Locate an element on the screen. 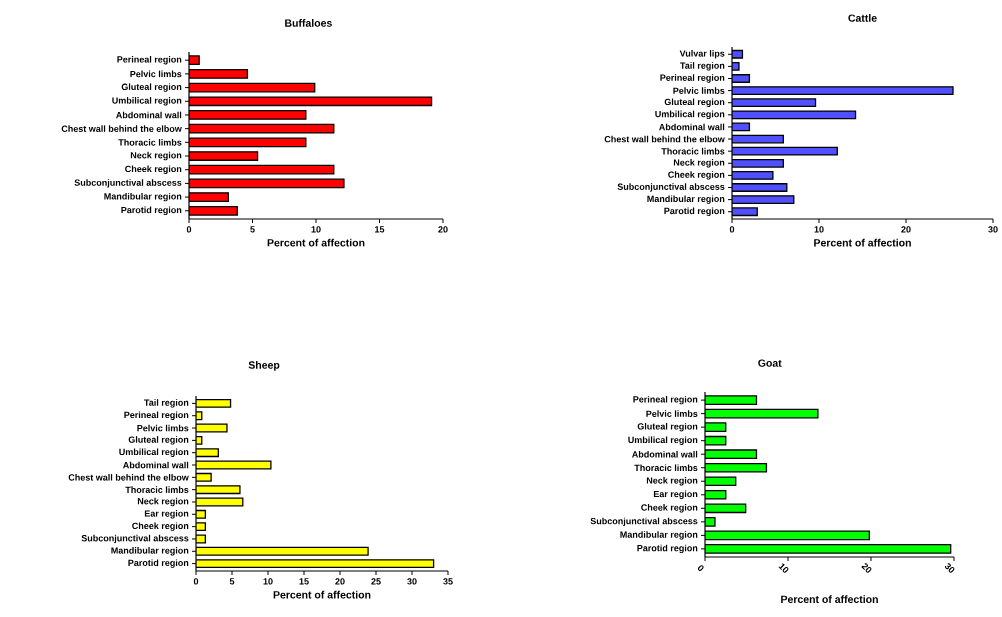 This screenshot has height=617, width=1002. chart-title: Goat is located at coordinates (770, 363).